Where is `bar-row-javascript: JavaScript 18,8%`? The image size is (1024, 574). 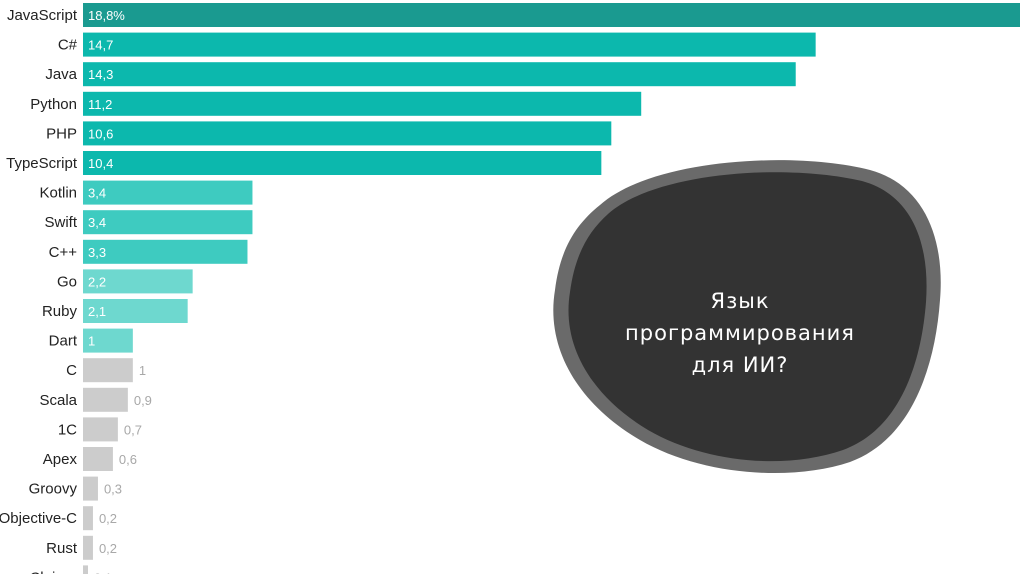
bar-row-javascript: JavaScript 18,8% is located at coordinates (513, 15).